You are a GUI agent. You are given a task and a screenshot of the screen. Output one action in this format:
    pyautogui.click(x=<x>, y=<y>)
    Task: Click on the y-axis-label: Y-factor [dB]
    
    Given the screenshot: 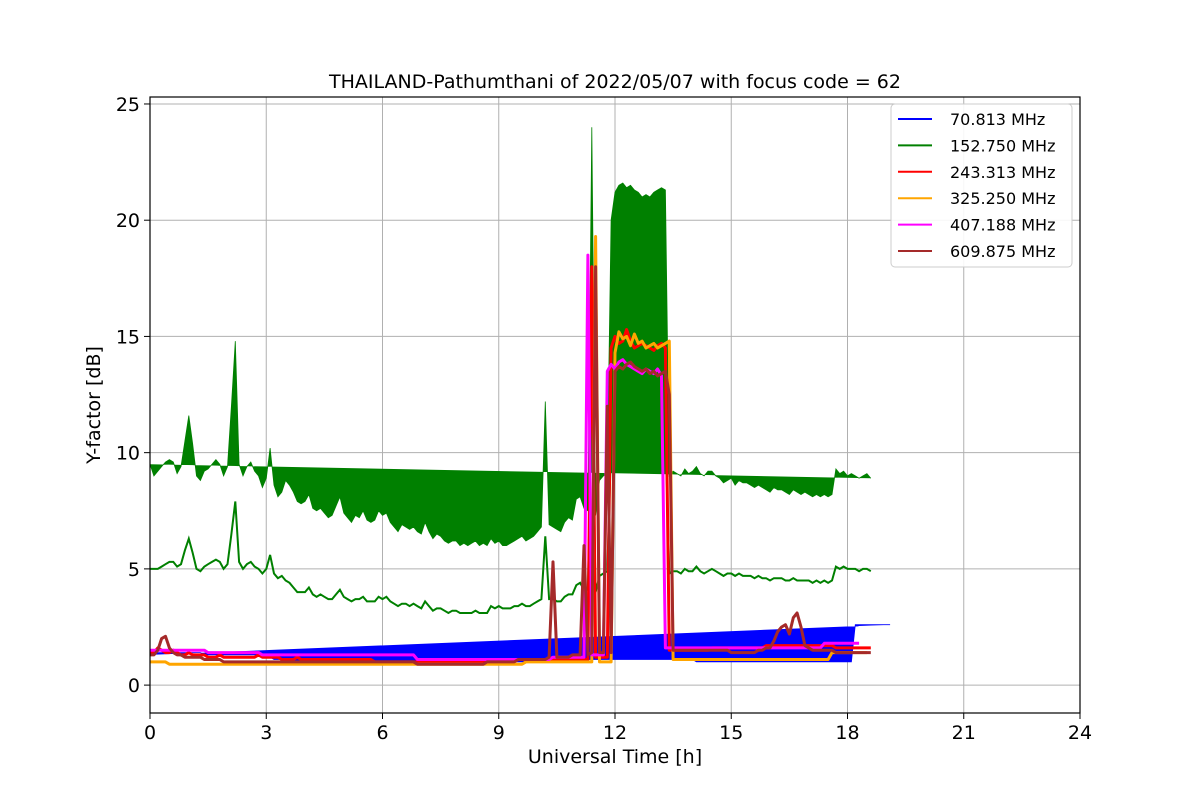 What is the action you would take?
    pyautogui.click(x=94, y=405)
    